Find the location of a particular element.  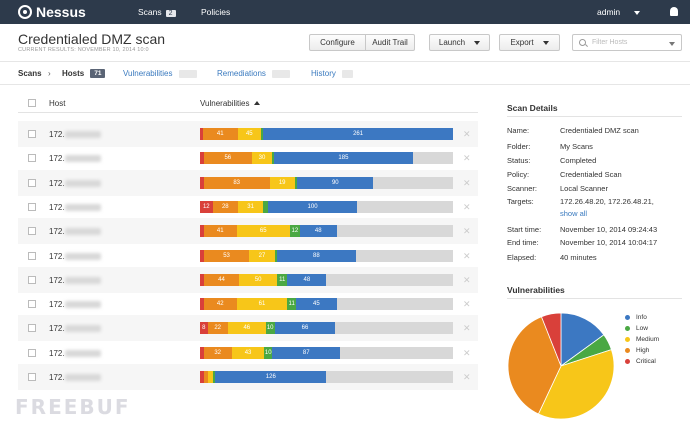

bar-segment-info: 90 is located at coordinates (335, 182).